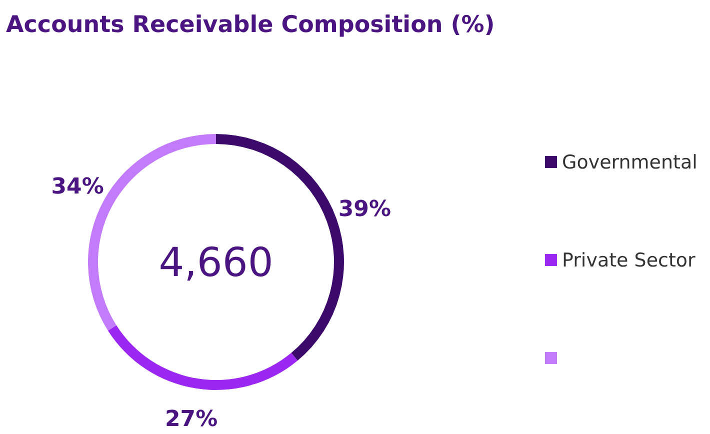  What do you see at coordinates (364, 209) in the screenshot?
I see `data-label: 39%` at bounding box center [364, 209].